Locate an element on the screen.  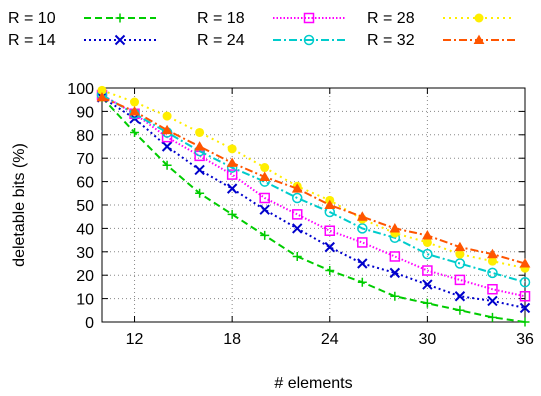
y-tick-label: 20 is located at coordinates (85, 276).